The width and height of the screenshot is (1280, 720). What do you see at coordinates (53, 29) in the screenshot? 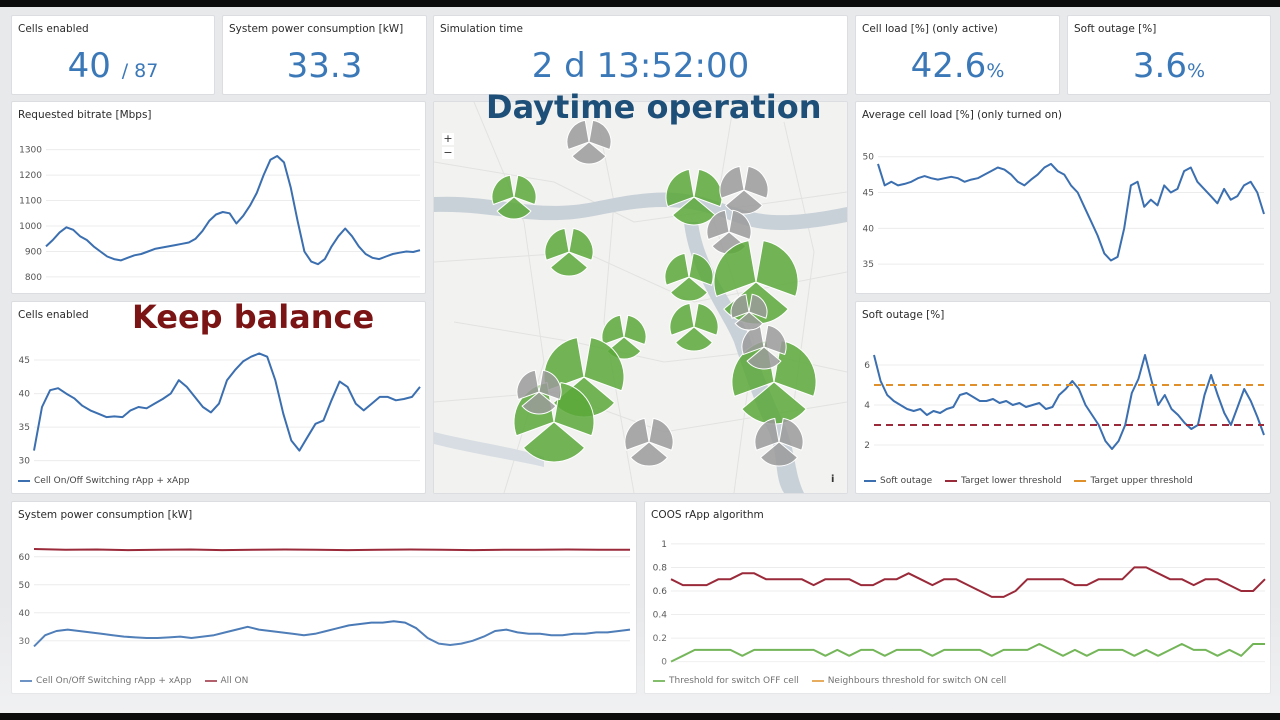
I see `panel-title: Cells enabled` at bounding box center [53, 29].